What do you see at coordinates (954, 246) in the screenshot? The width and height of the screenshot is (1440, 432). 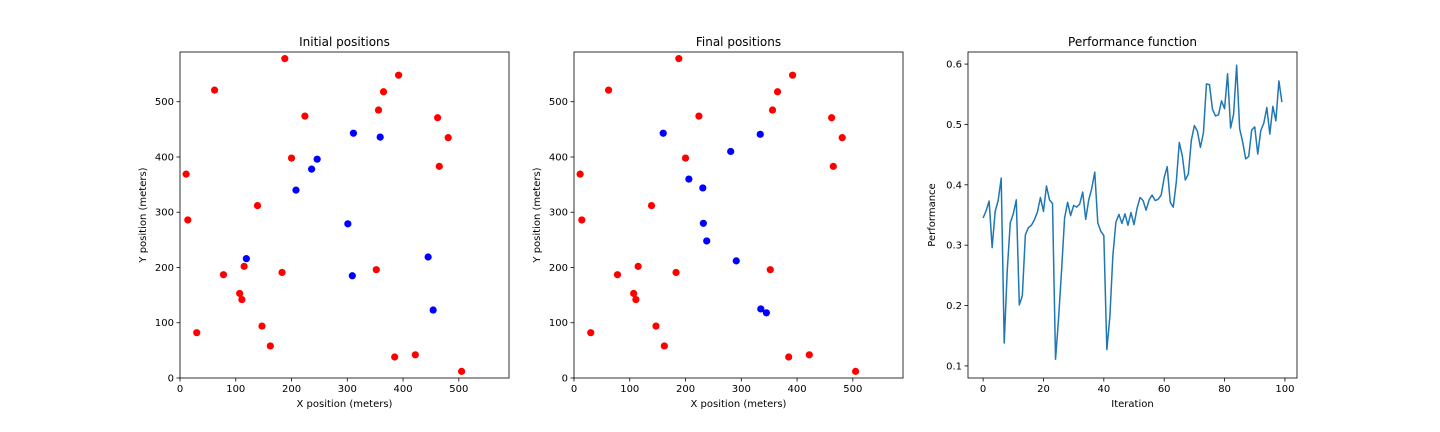 I see `y-tick-label: 0.3` at bounding box center [954, 246].